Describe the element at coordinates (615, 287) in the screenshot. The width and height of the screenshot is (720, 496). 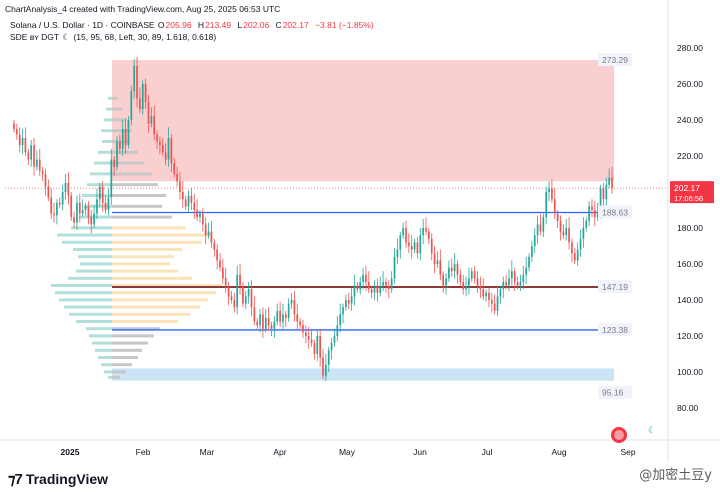
I see `tag-147: 147.19` at that location.